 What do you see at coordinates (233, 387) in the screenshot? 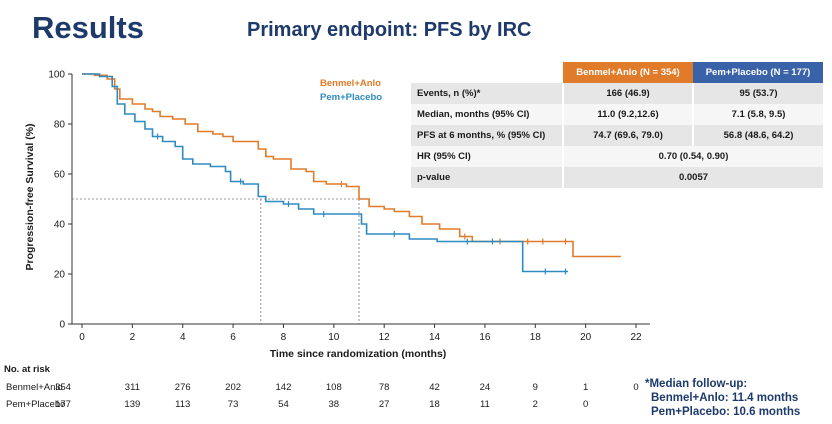
I see `risk-count: 202` at bounding box center [233, 387].